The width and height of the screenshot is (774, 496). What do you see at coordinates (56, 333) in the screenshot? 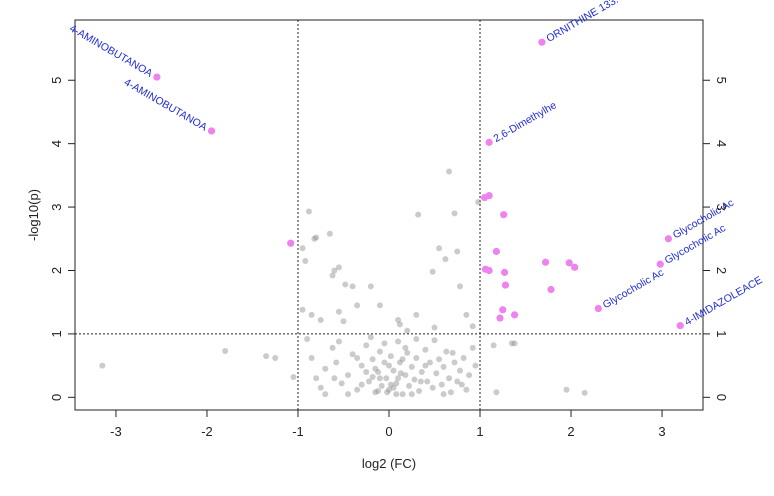
I see `y-tick-label: 1` at bounding box center [56, 333].